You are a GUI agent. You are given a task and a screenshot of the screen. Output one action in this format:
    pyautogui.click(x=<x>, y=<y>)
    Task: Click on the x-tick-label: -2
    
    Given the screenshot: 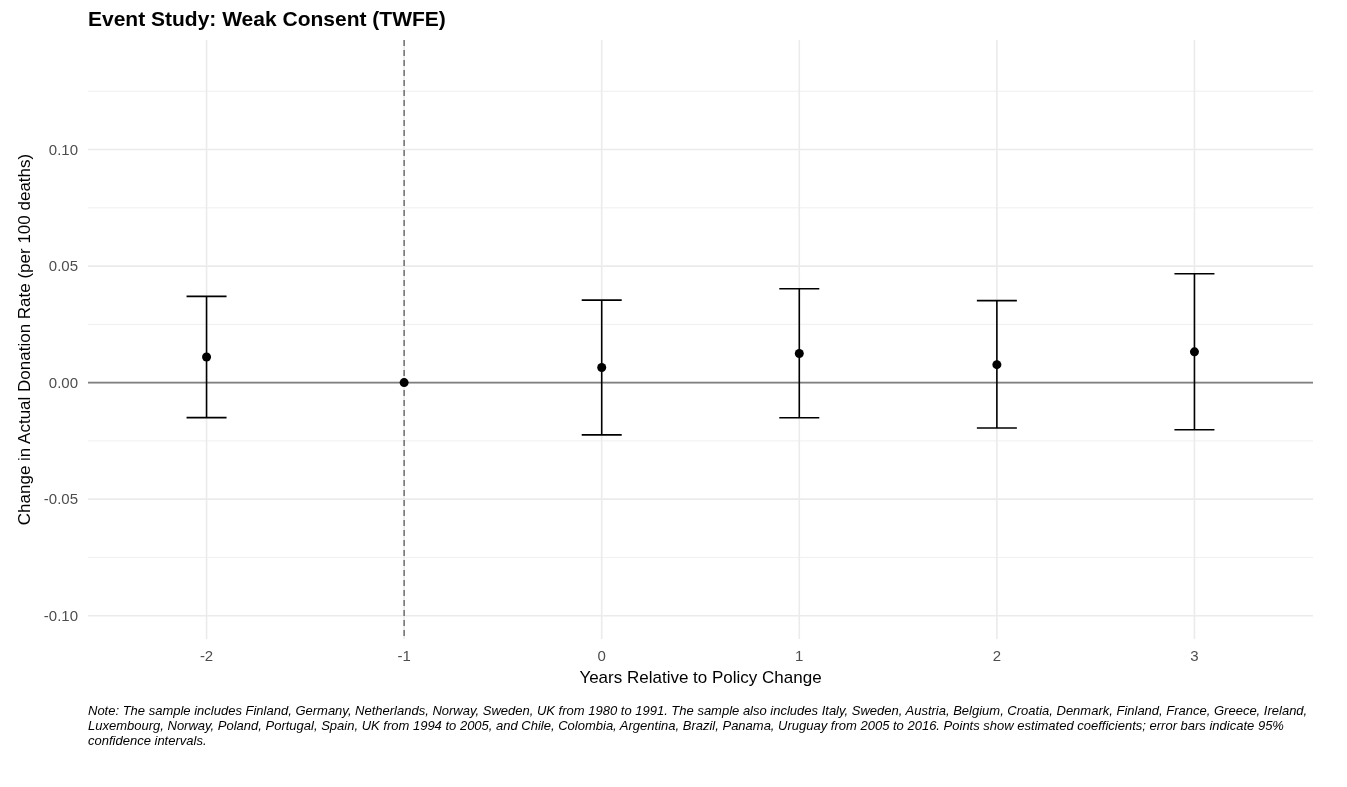 What is the action you would take?
    pyautogui.click(x=206, y=655)
    